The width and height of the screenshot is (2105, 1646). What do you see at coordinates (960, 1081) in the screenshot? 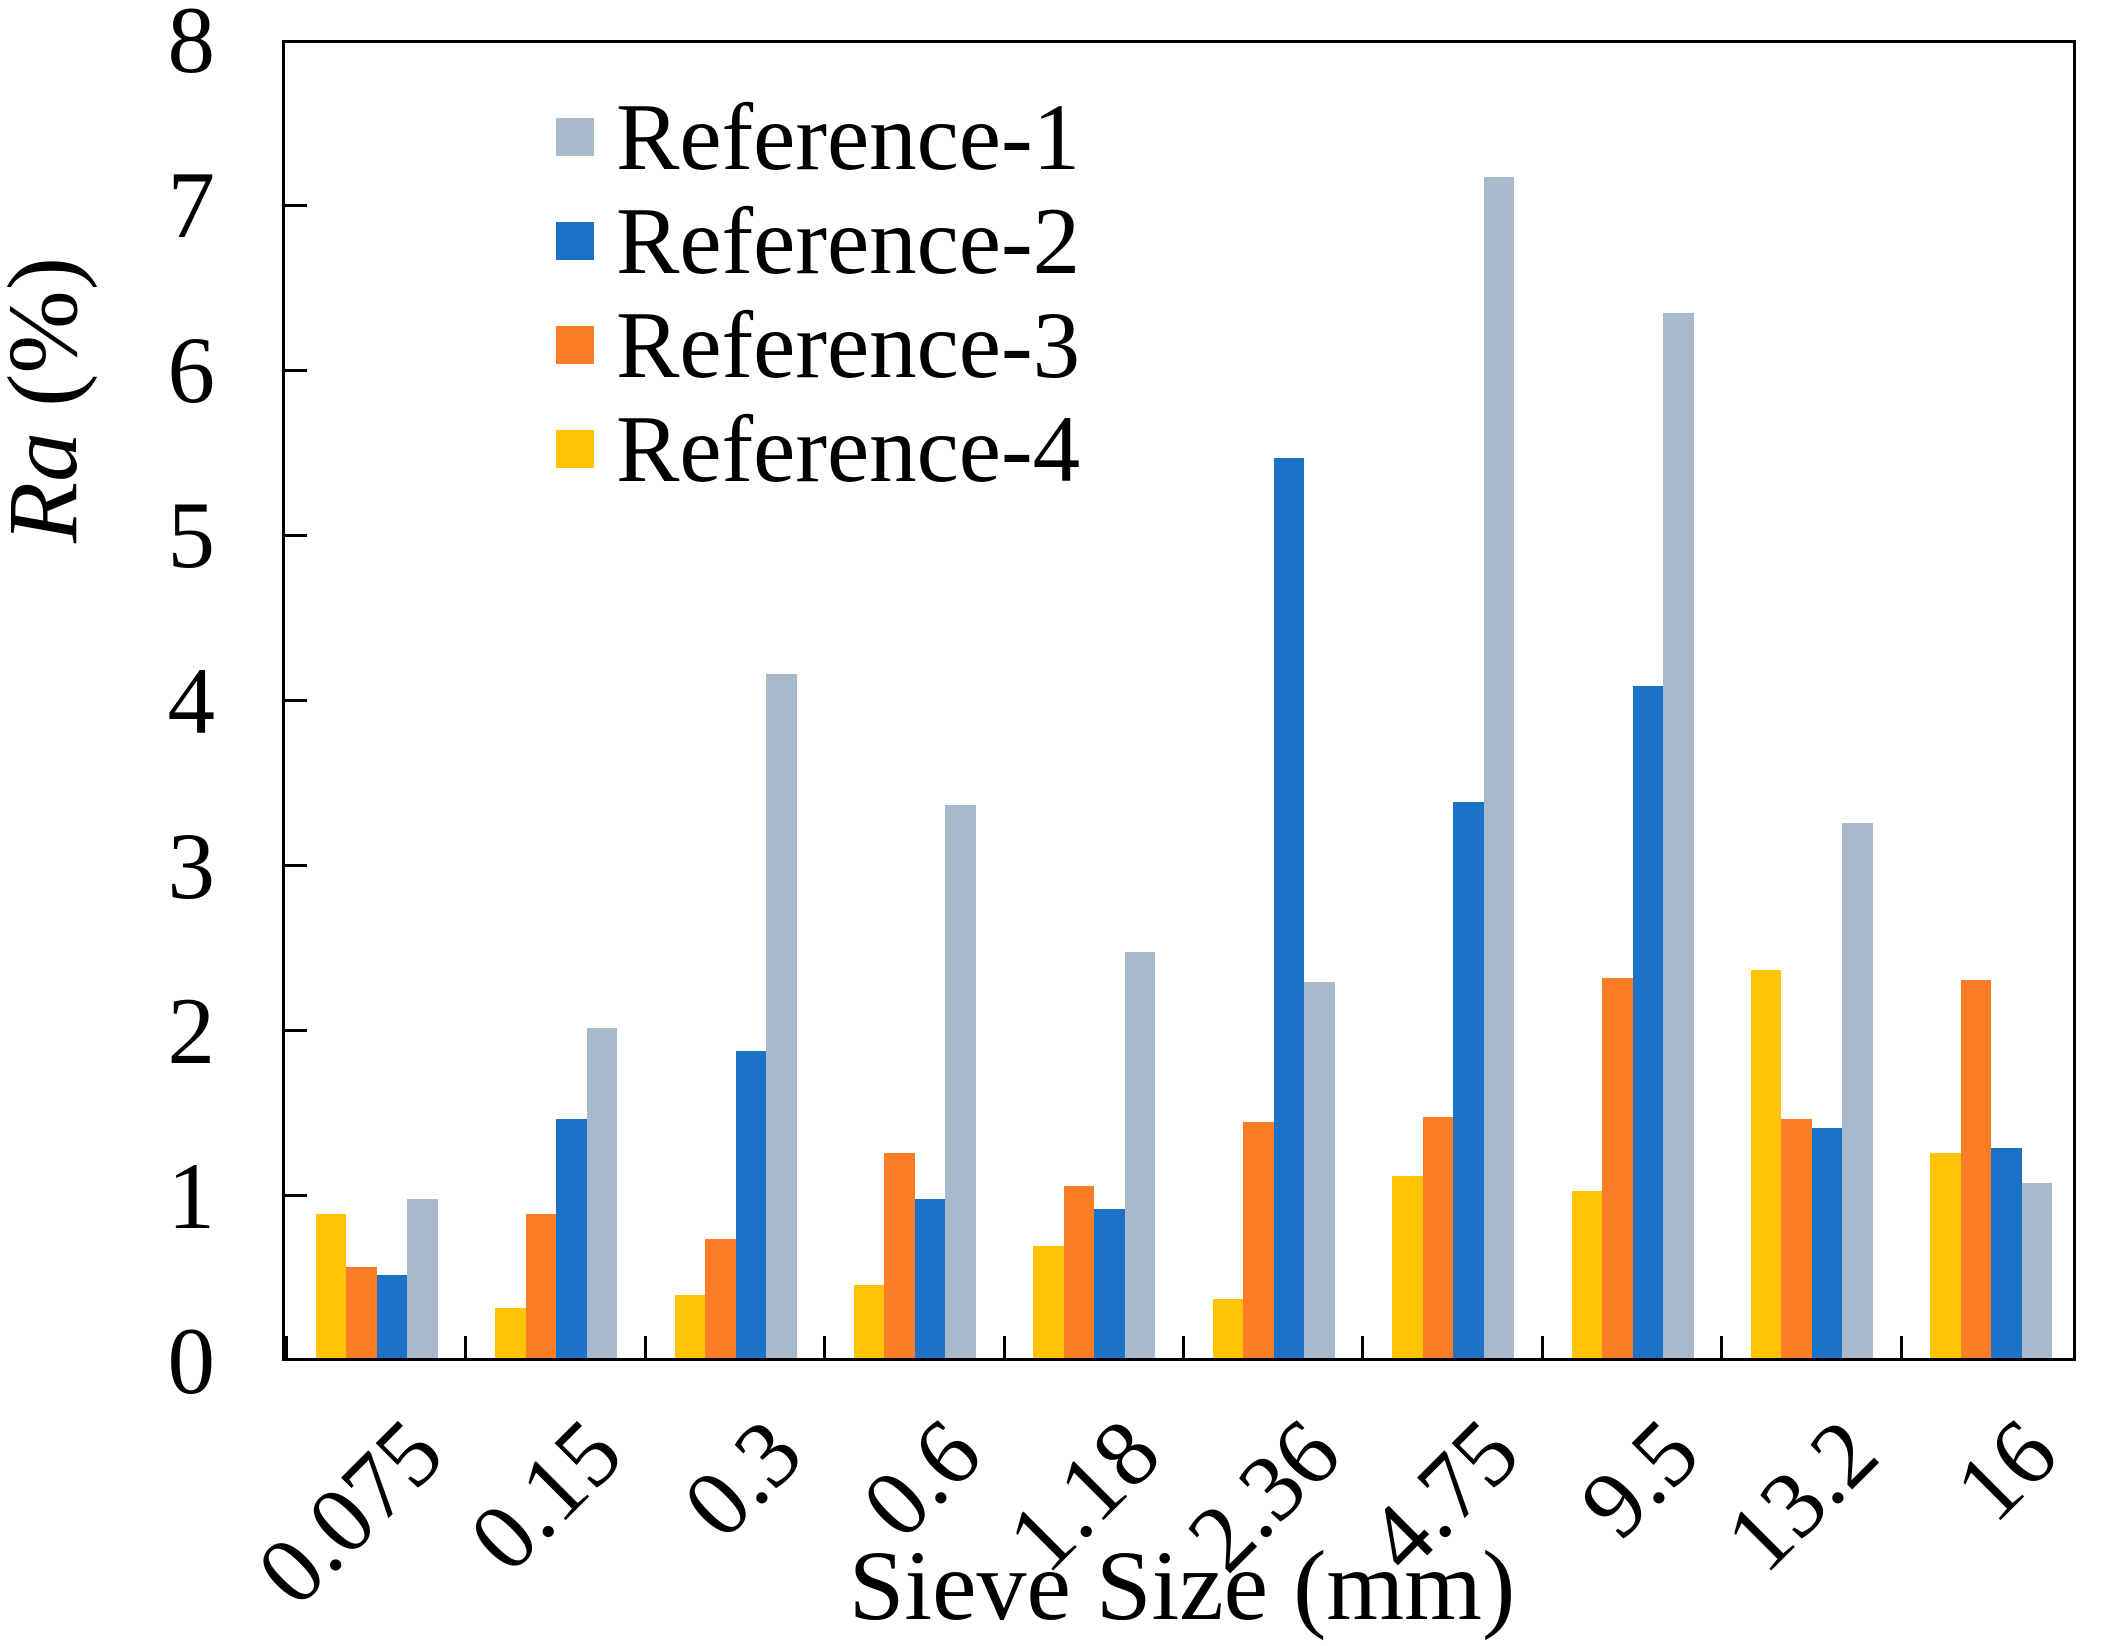
I see `bar-reference-1-0.6` at bounding box center [960, 1081].